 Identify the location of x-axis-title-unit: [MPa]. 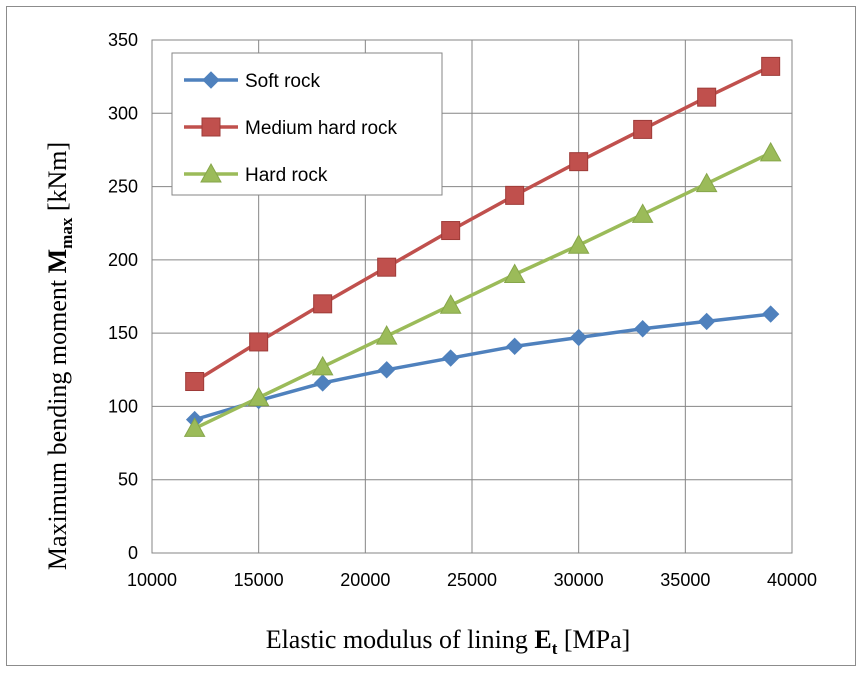
(593, 639).